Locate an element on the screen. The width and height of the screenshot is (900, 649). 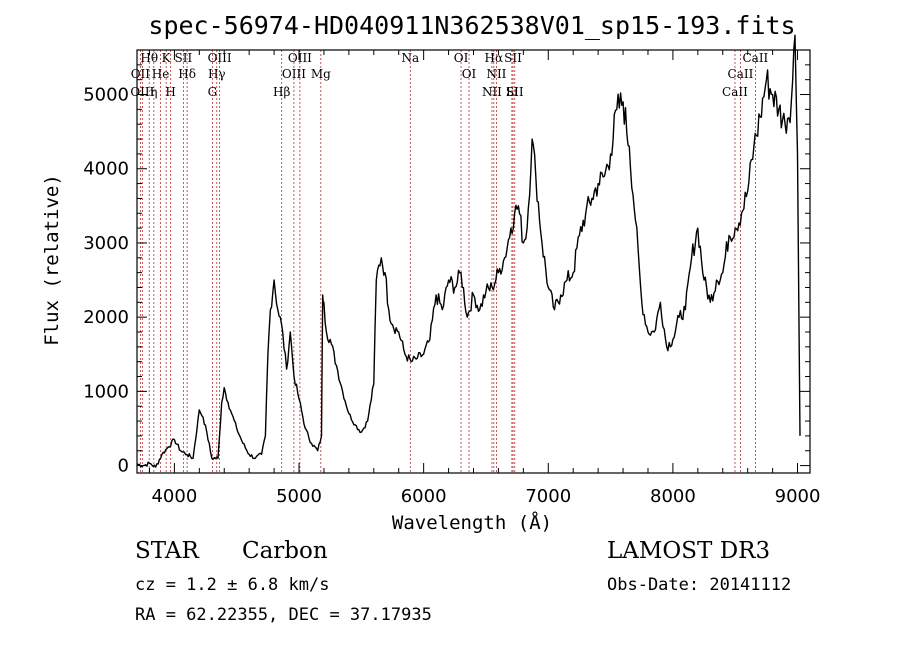
line-marker-label: Hγ is located at coordinates (217, 74).